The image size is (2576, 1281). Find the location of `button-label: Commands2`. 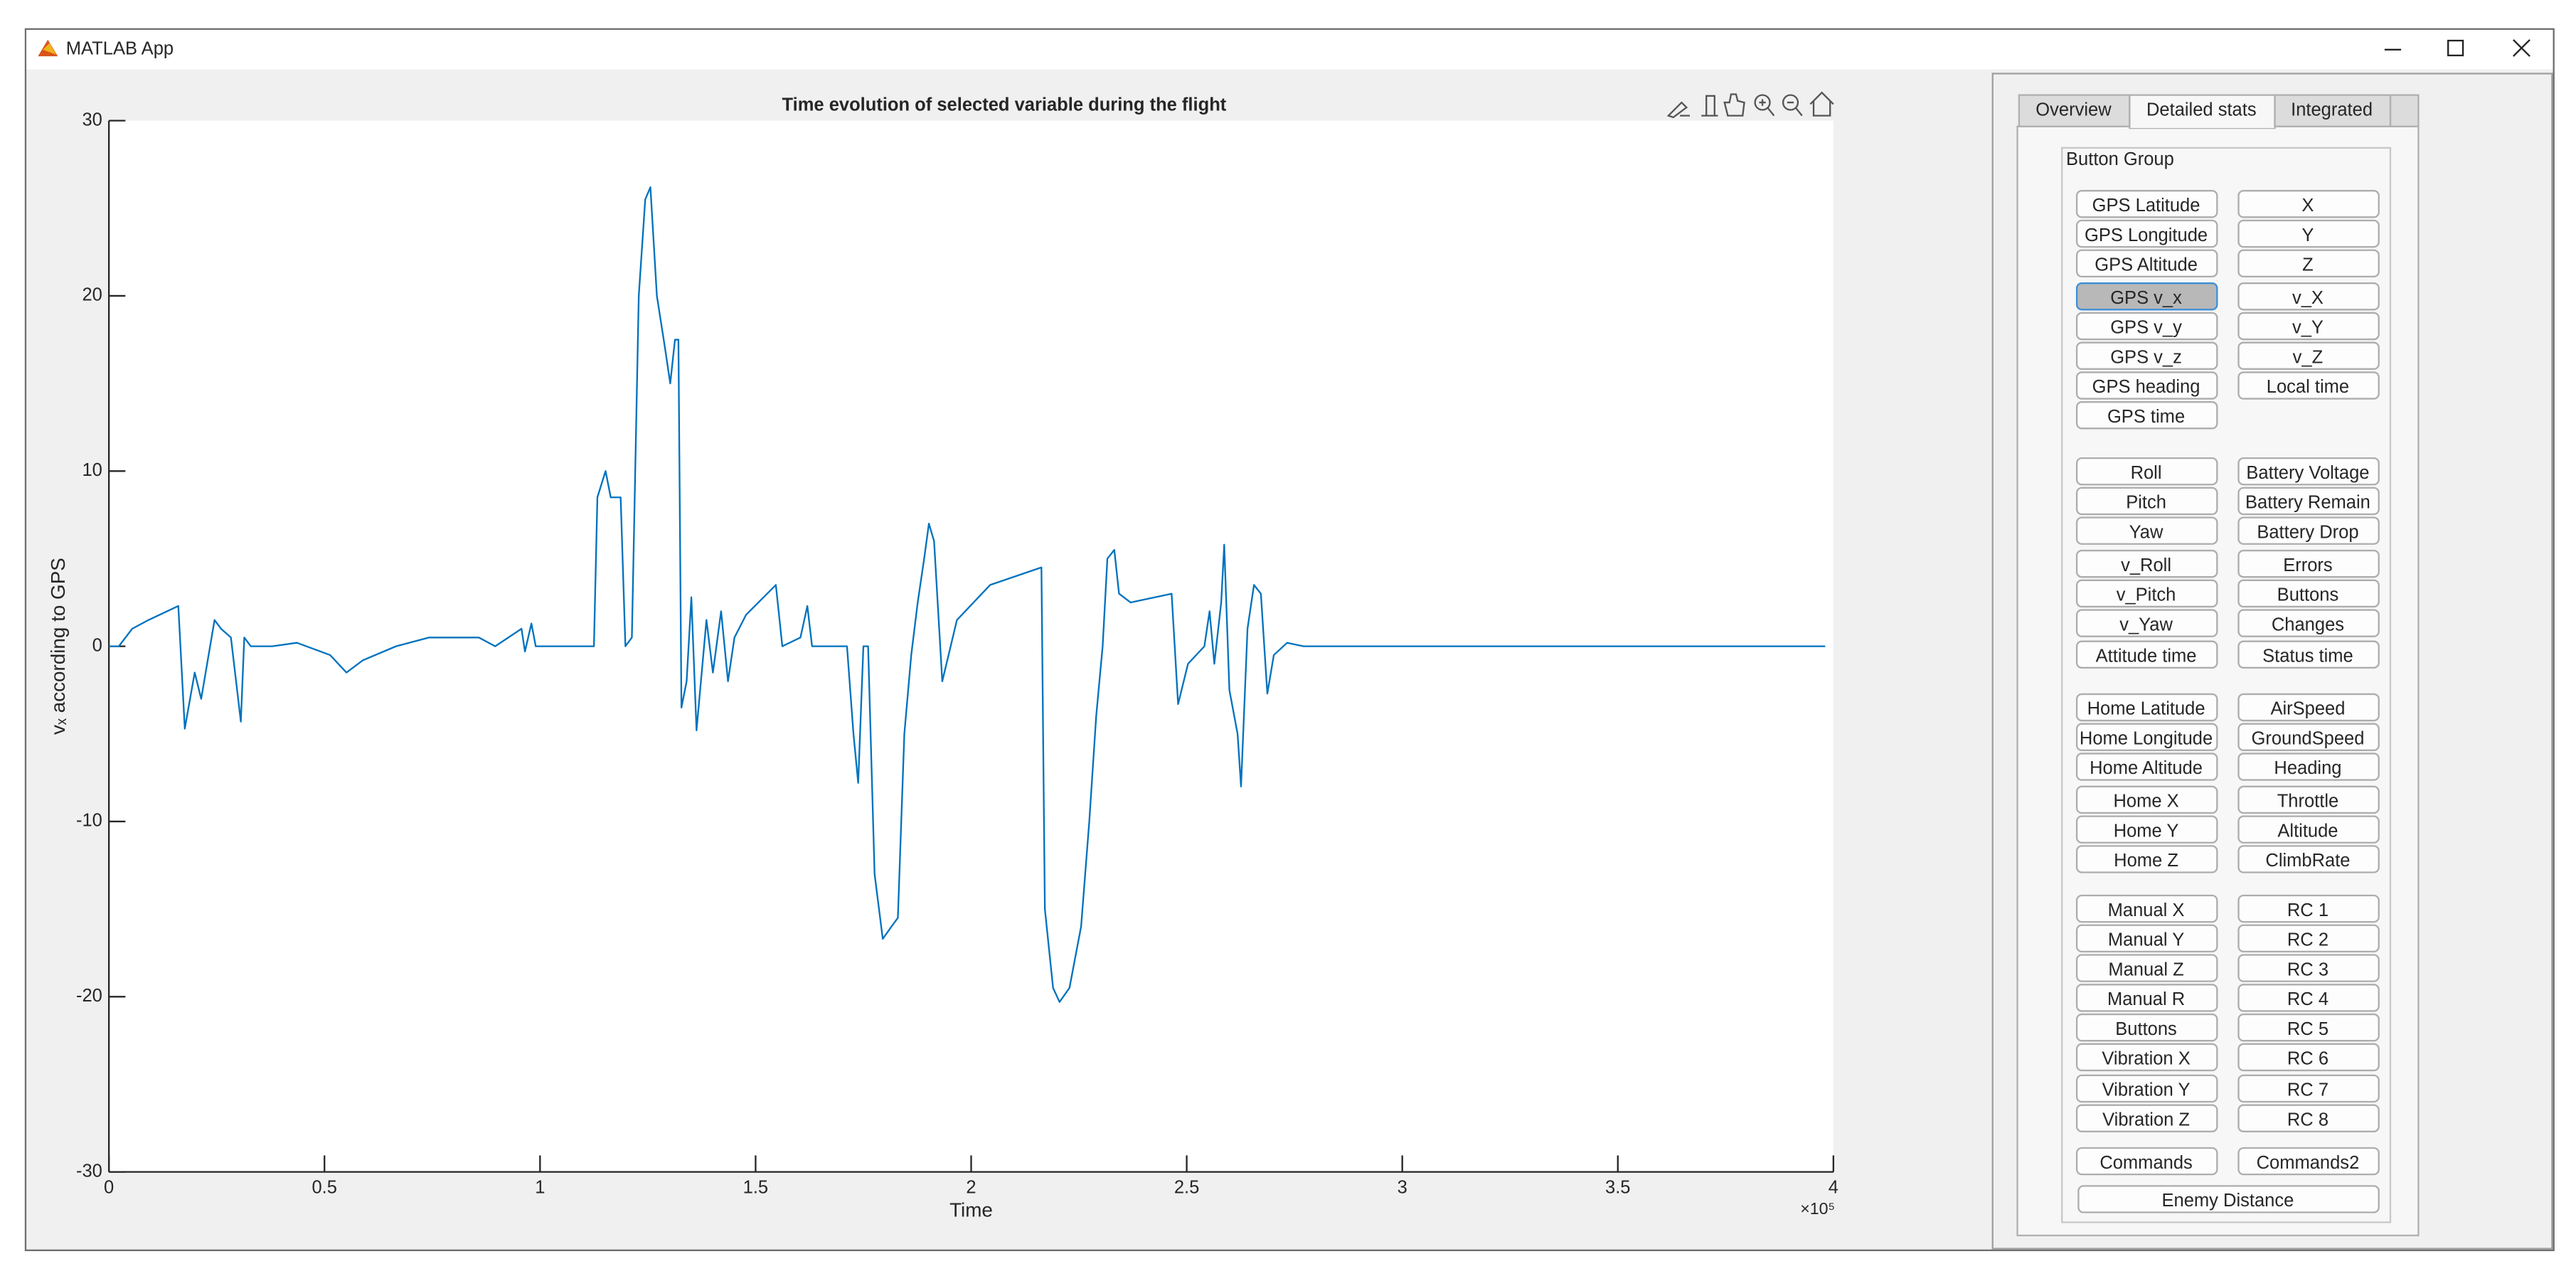

button-label: Commands2 is located at coordinates (2308, 1163).